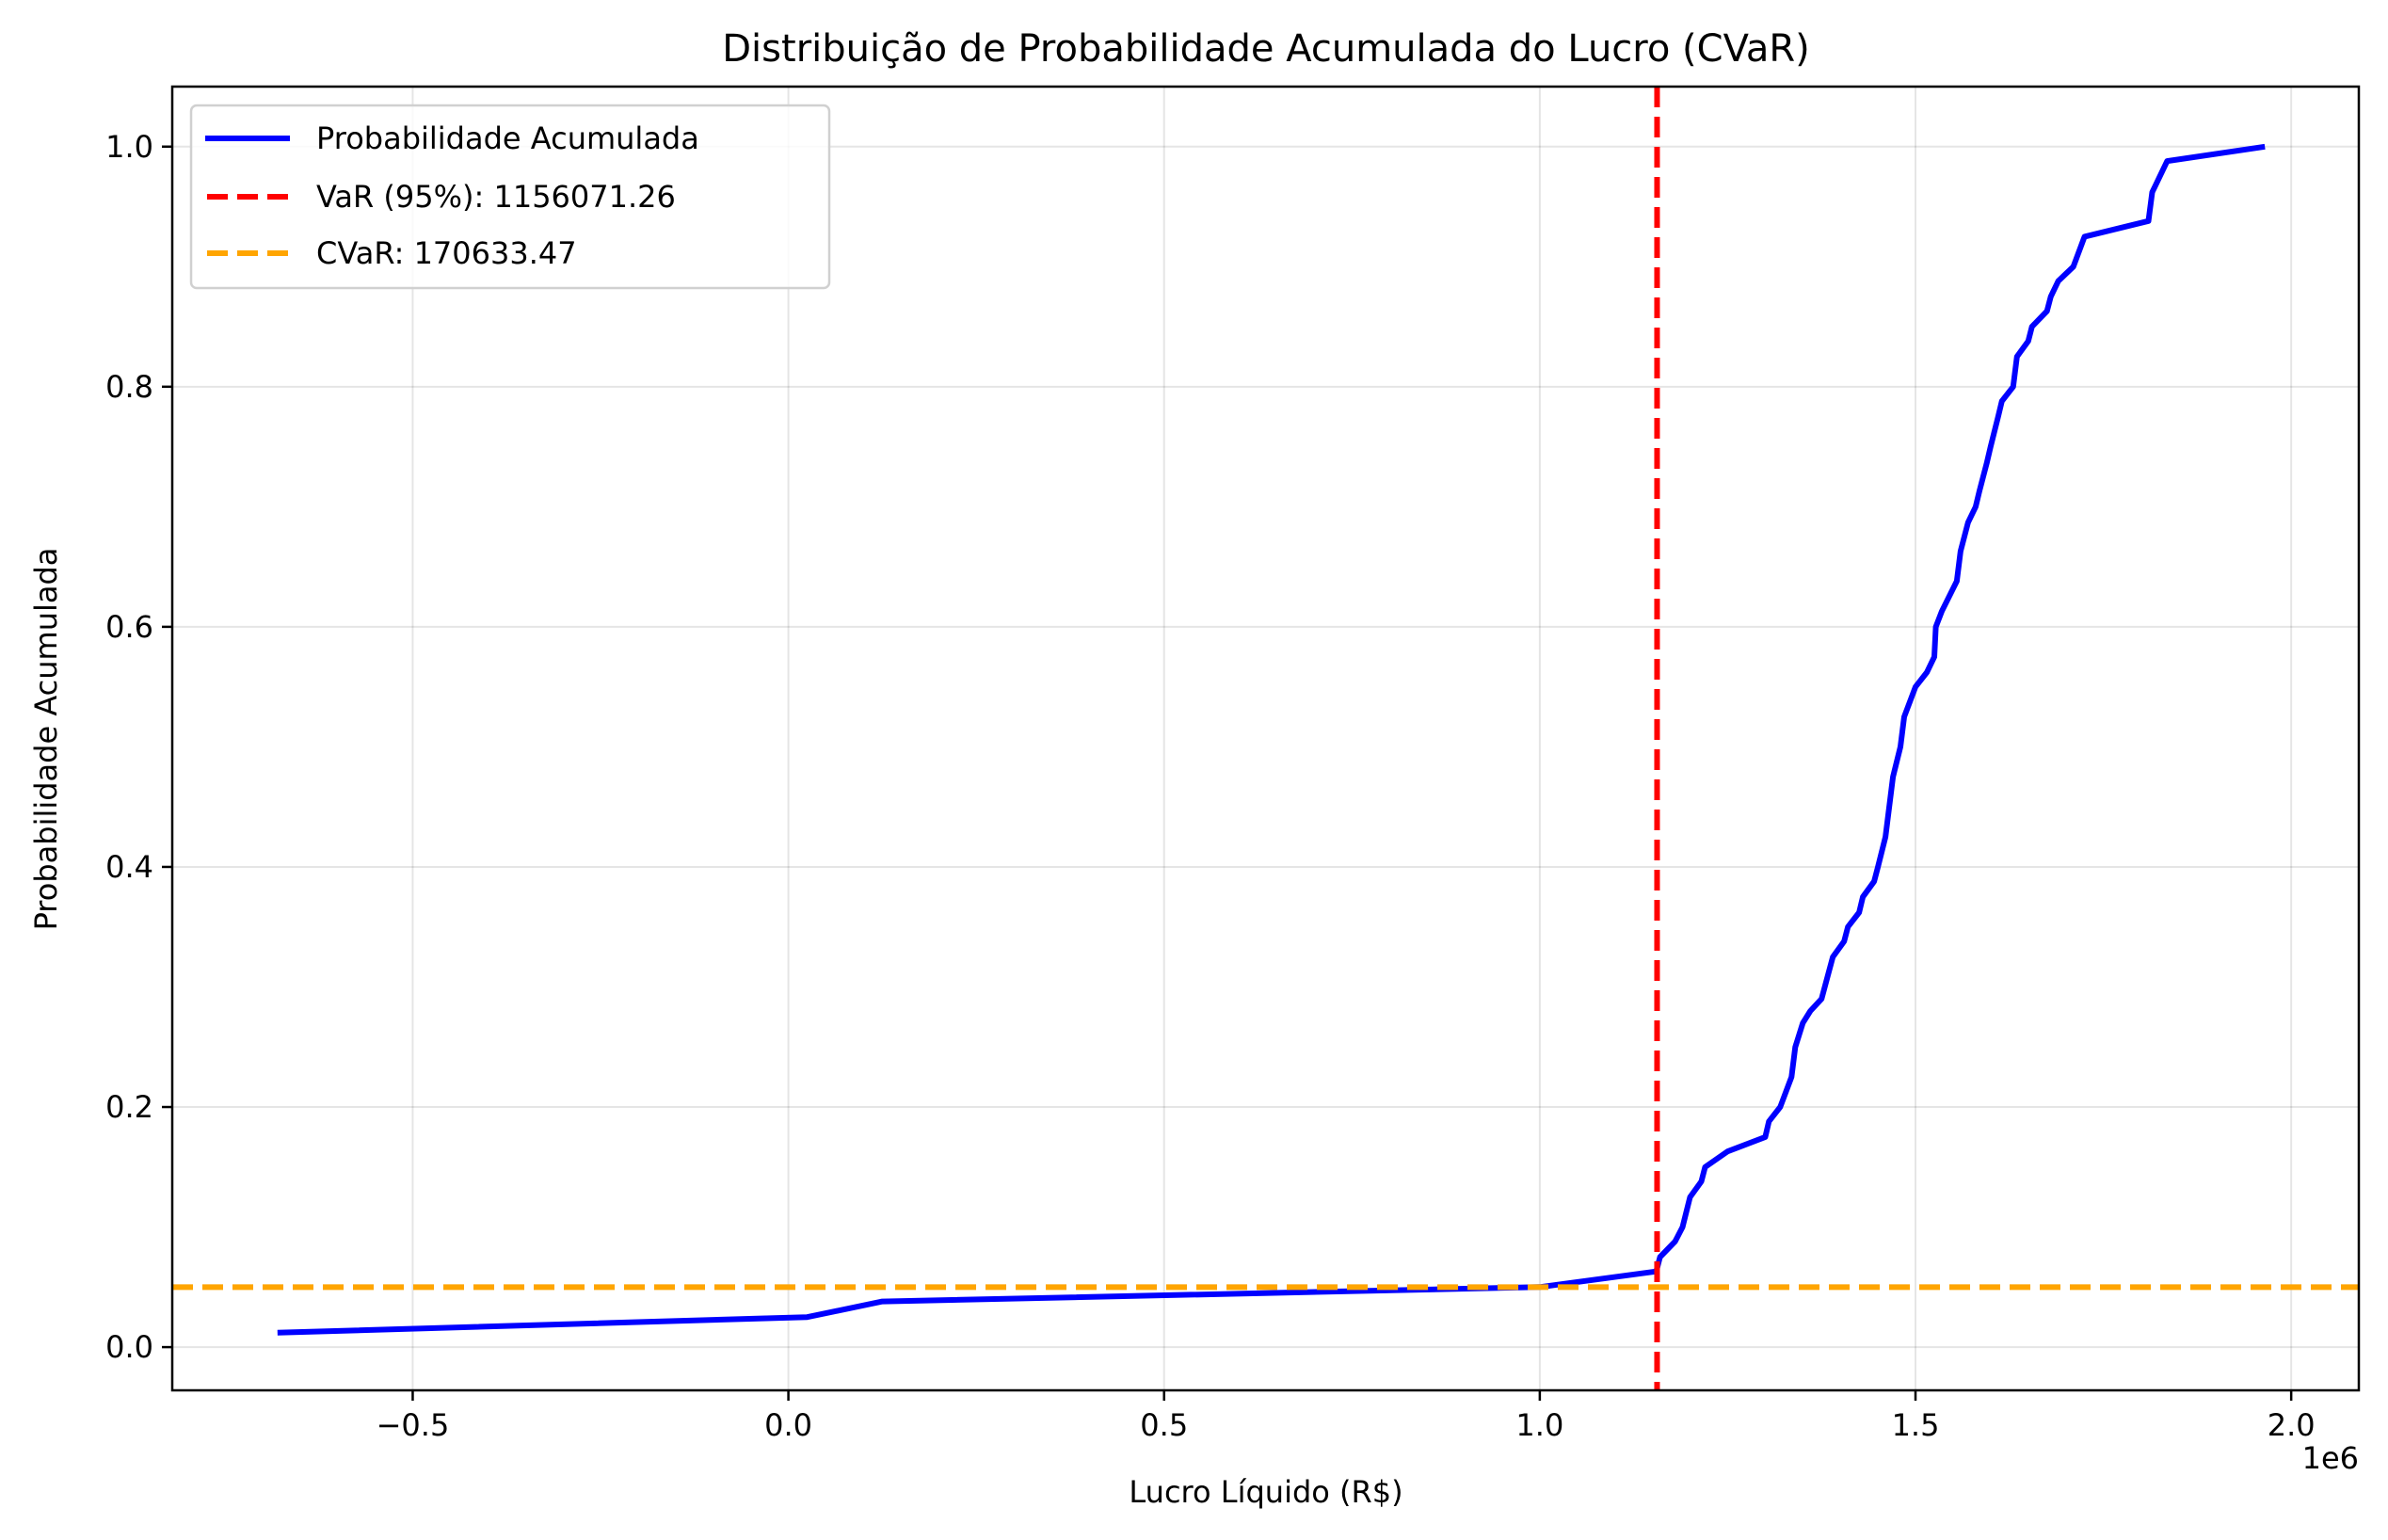 This screenshot has height=1540, width=2388. What do you see at coordinates (413, 1425) in the screenshot?
I see `x-tick-label: −0.5` at bounding box center [413, 1425].